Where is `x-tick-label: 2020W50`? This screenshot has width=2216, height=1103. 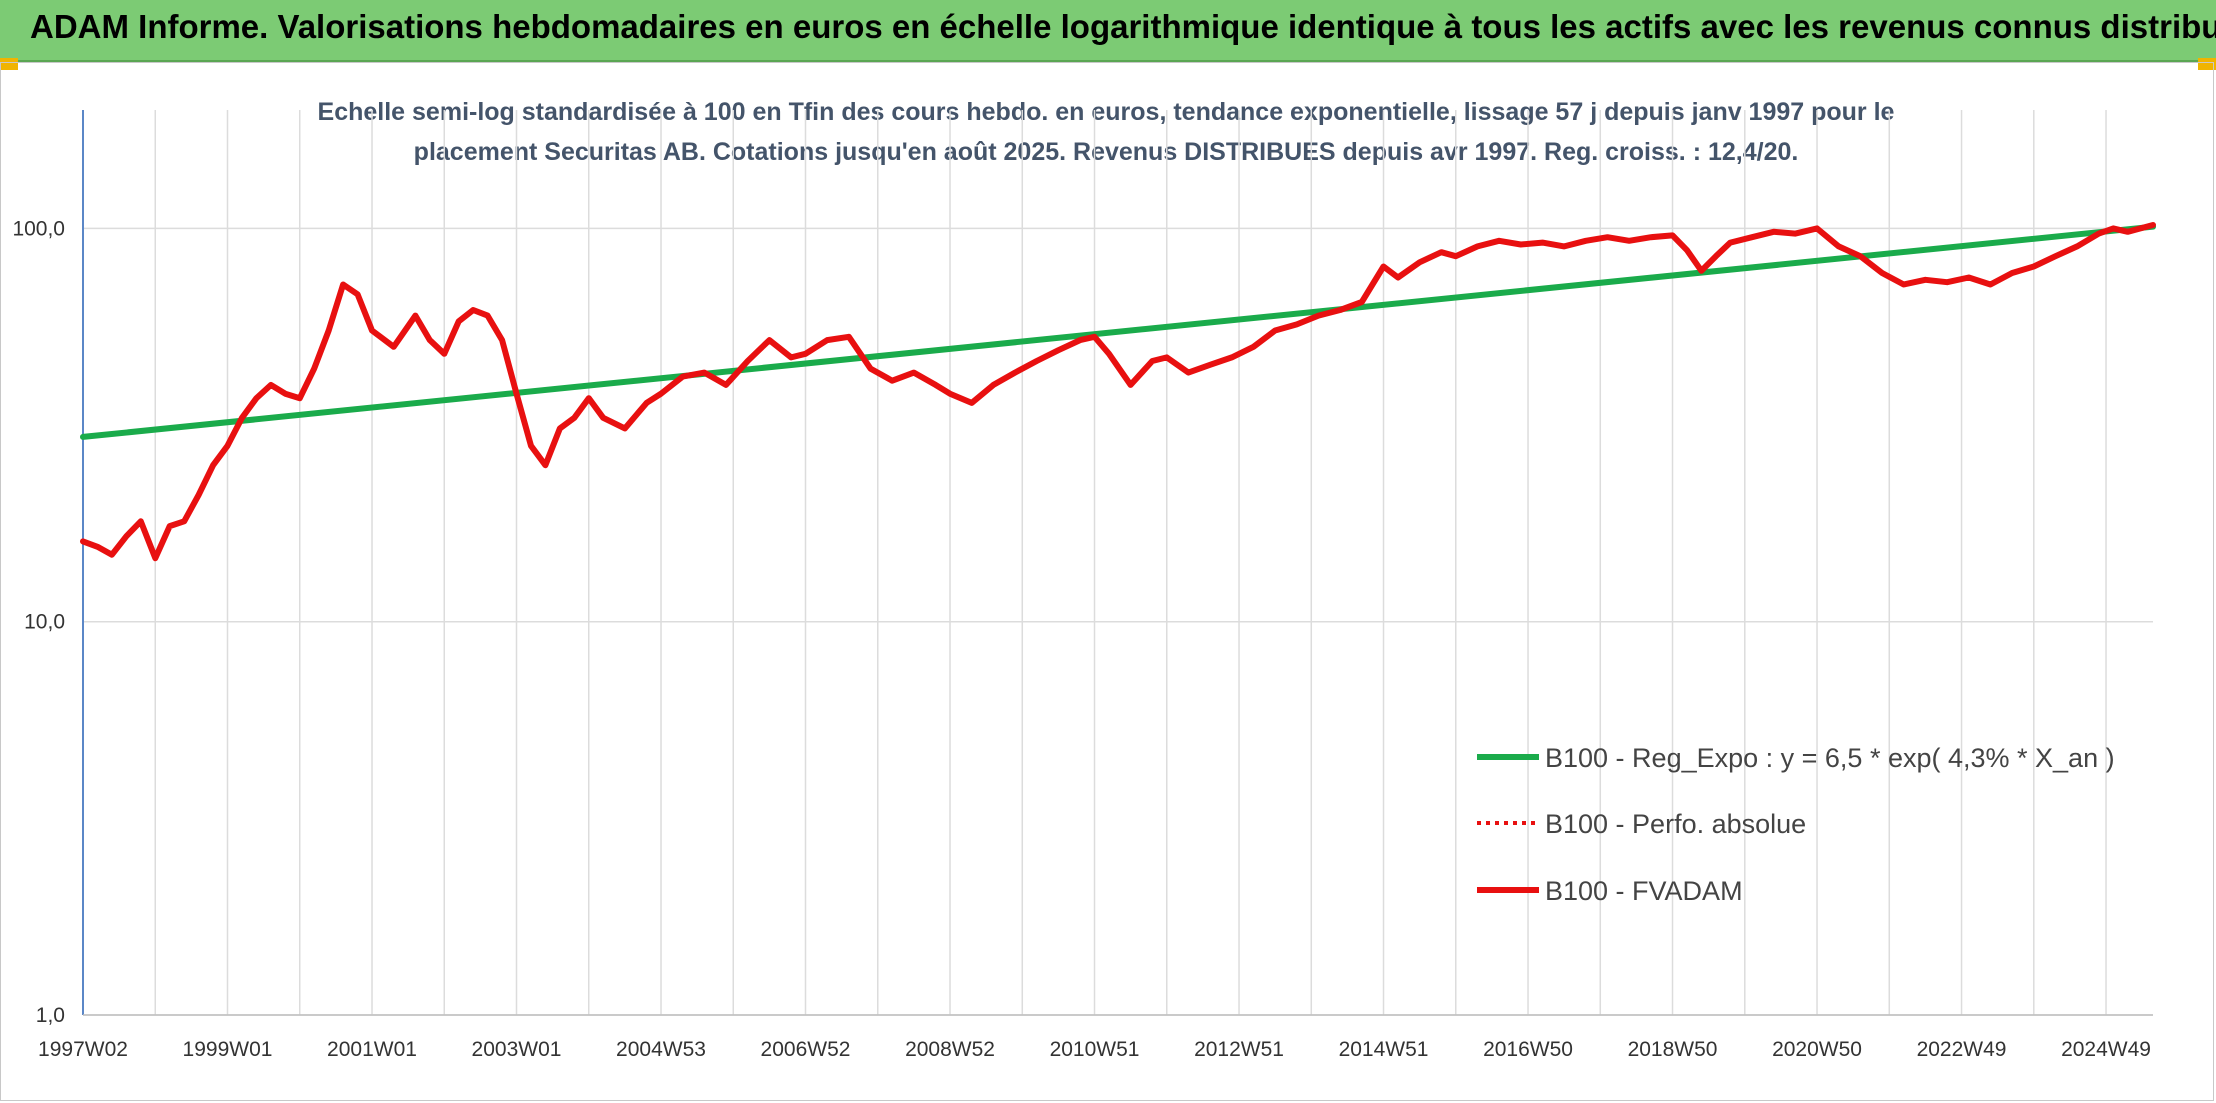
x-tick-label: 2020W50 is located at coordinates (1817, 1049).